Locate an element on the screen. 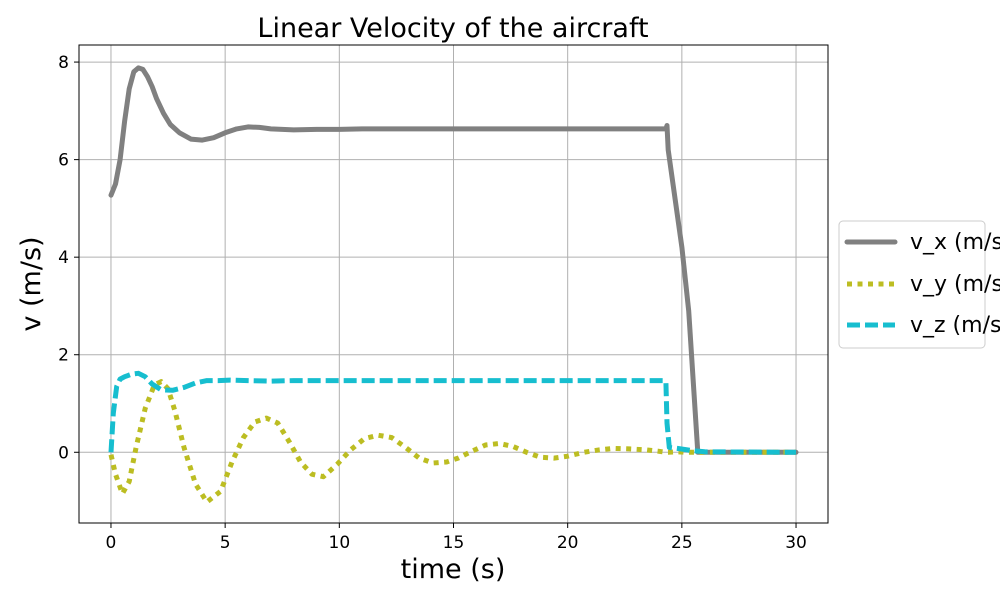  legend: v_x (m/s) v_y (m/s) v_z (m/s) is located at coordinates (919, 284).